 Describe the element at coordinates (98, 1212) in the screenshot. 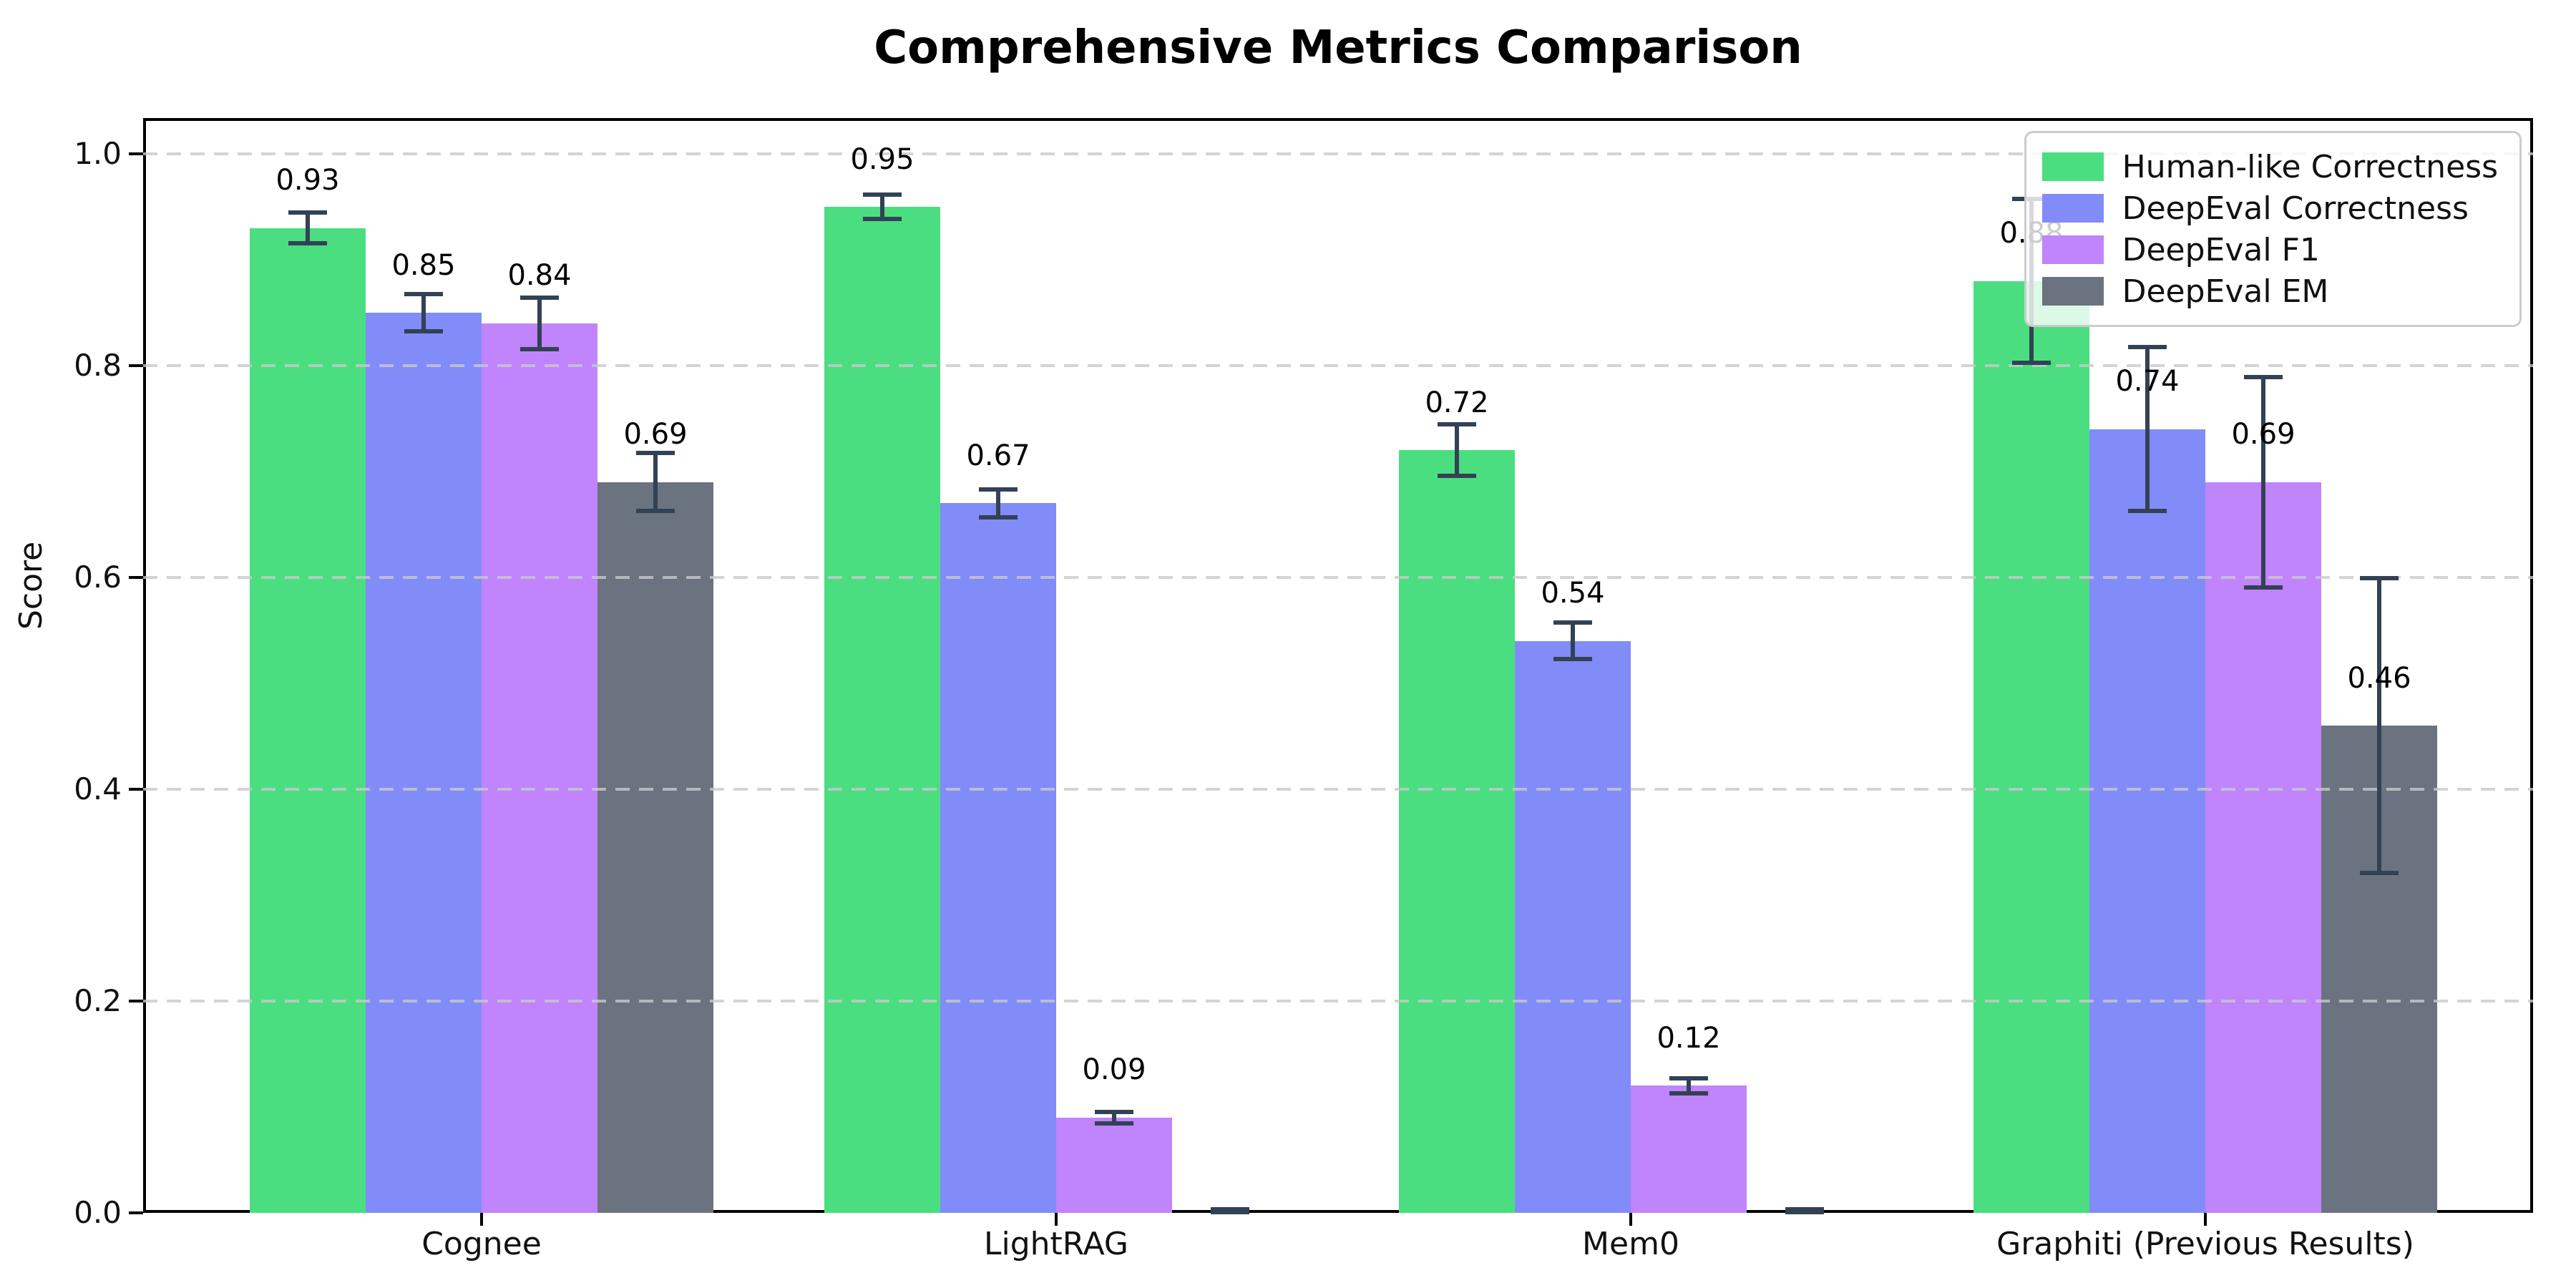

I see `y-tick-label: 0.0` at that location.